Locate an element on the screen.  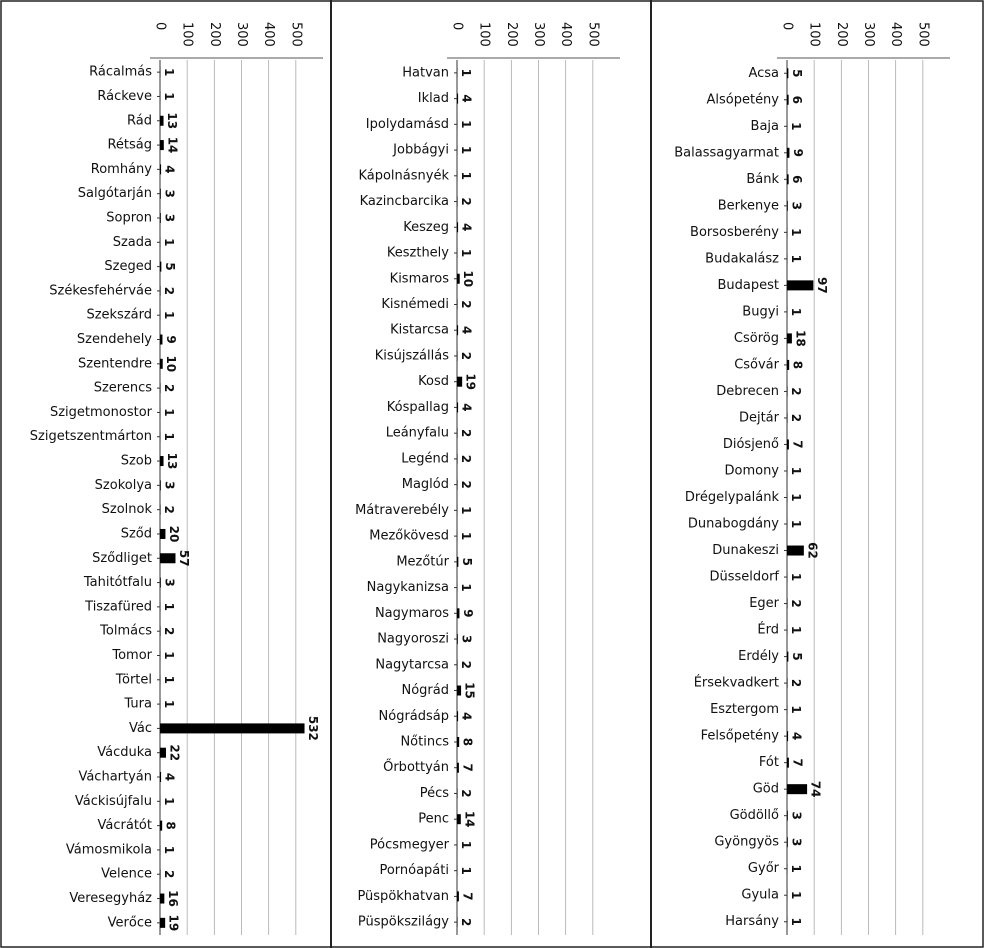
y-tick-label: Püspökhatvan is located at coordinates (403, 896).